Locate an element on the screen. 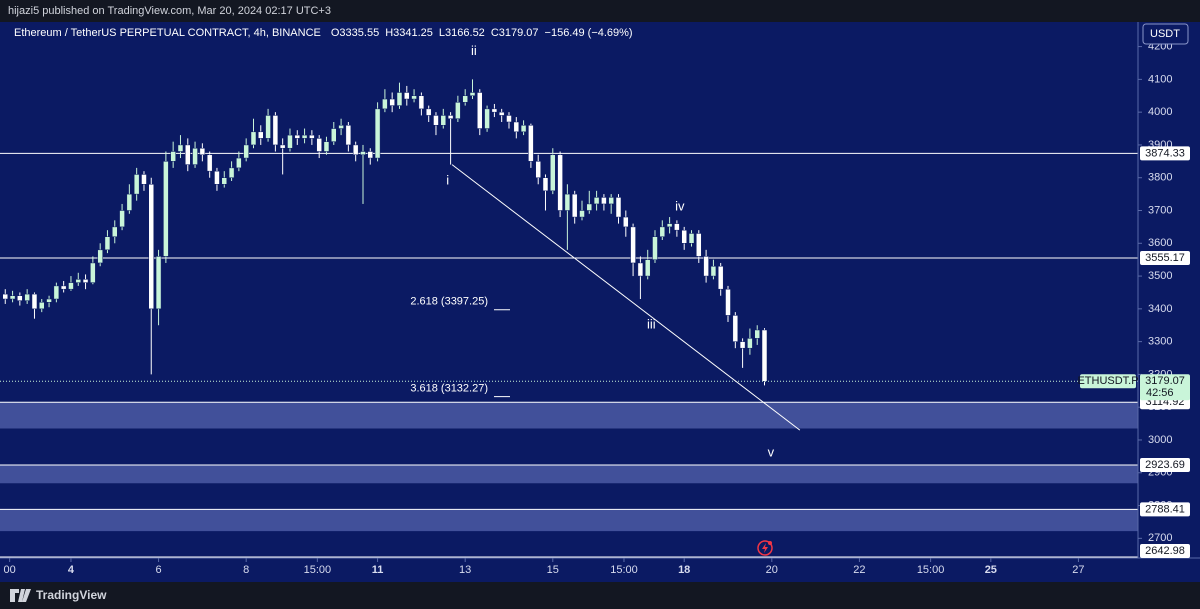 This screenshot has height=609, width=1200. level-label-box is located at coordinates (1165, 153).